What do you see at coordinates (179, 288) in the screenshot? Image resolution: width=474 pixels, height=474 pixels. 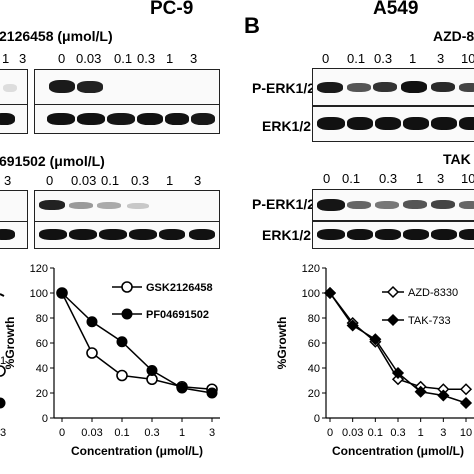 I see `legend-label: GSK2126458` at bounding box center [179, 288].